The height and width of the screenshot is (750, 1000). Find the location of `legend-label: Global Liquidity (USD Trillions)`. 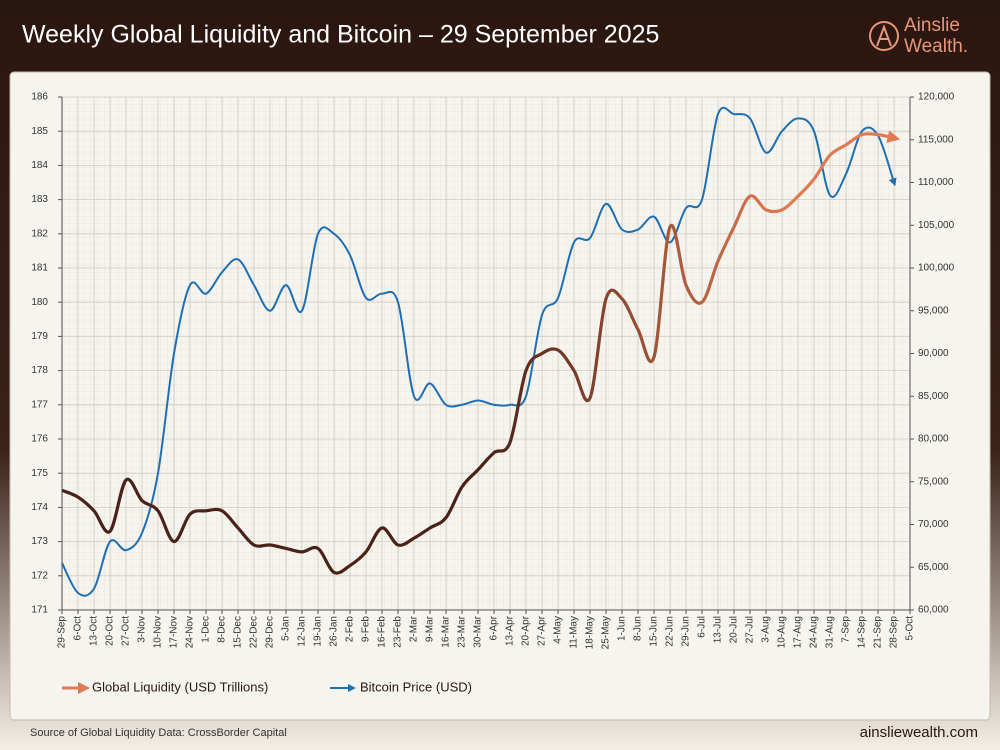

legend-label: Global Liquidity (USD Trillions) is located at coordinates (180, 686).